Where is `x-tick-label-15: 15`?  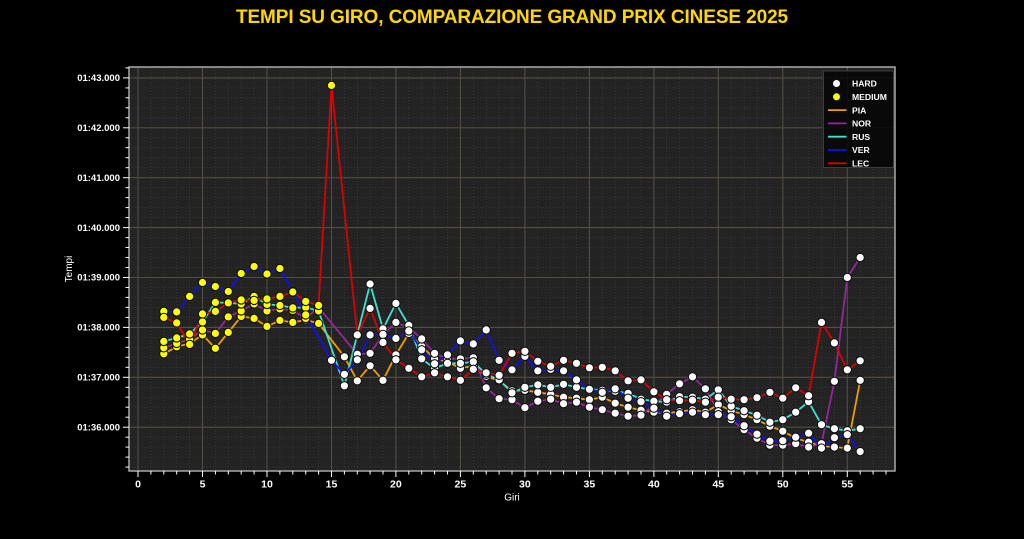 x-tick-label-15: 15 is located at coordinates (332, 485).